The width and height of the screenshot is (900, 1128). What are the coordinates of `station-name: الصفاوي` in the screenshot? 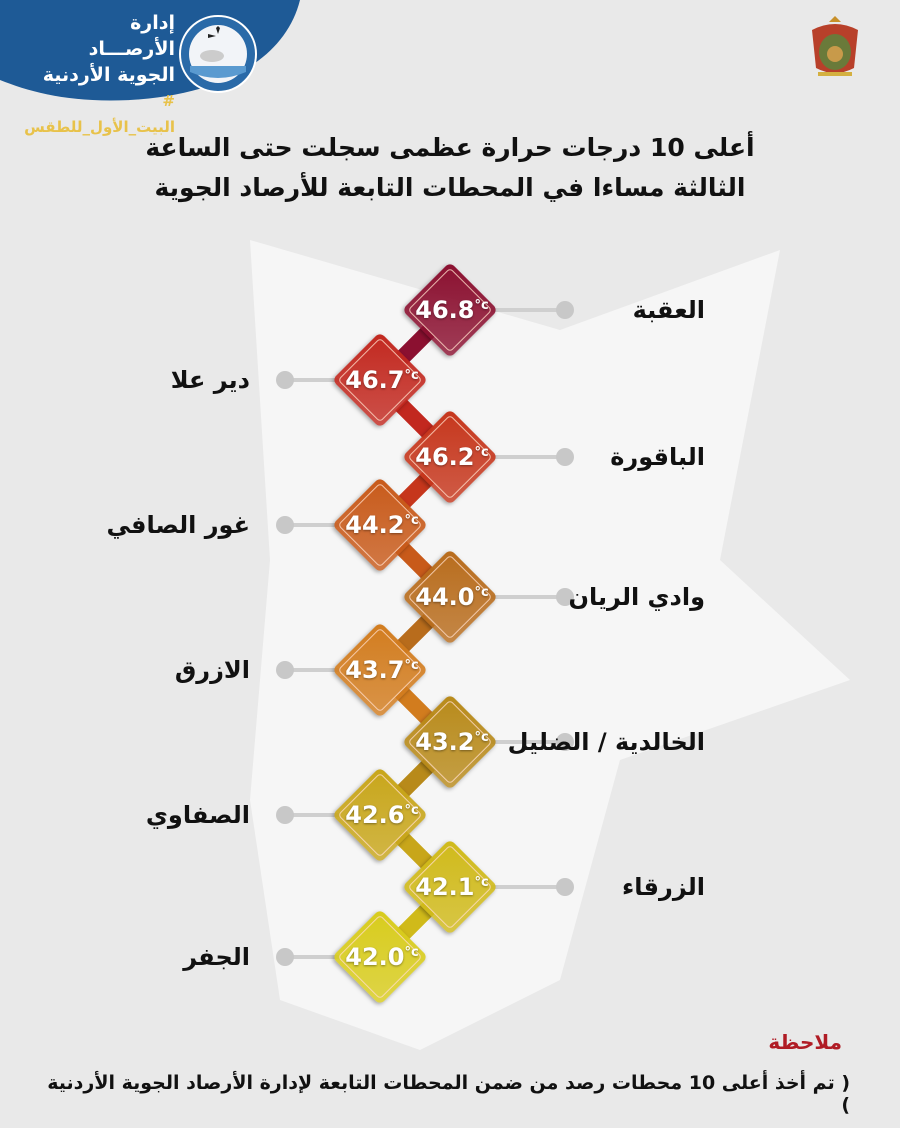 It's located at (197, 815).